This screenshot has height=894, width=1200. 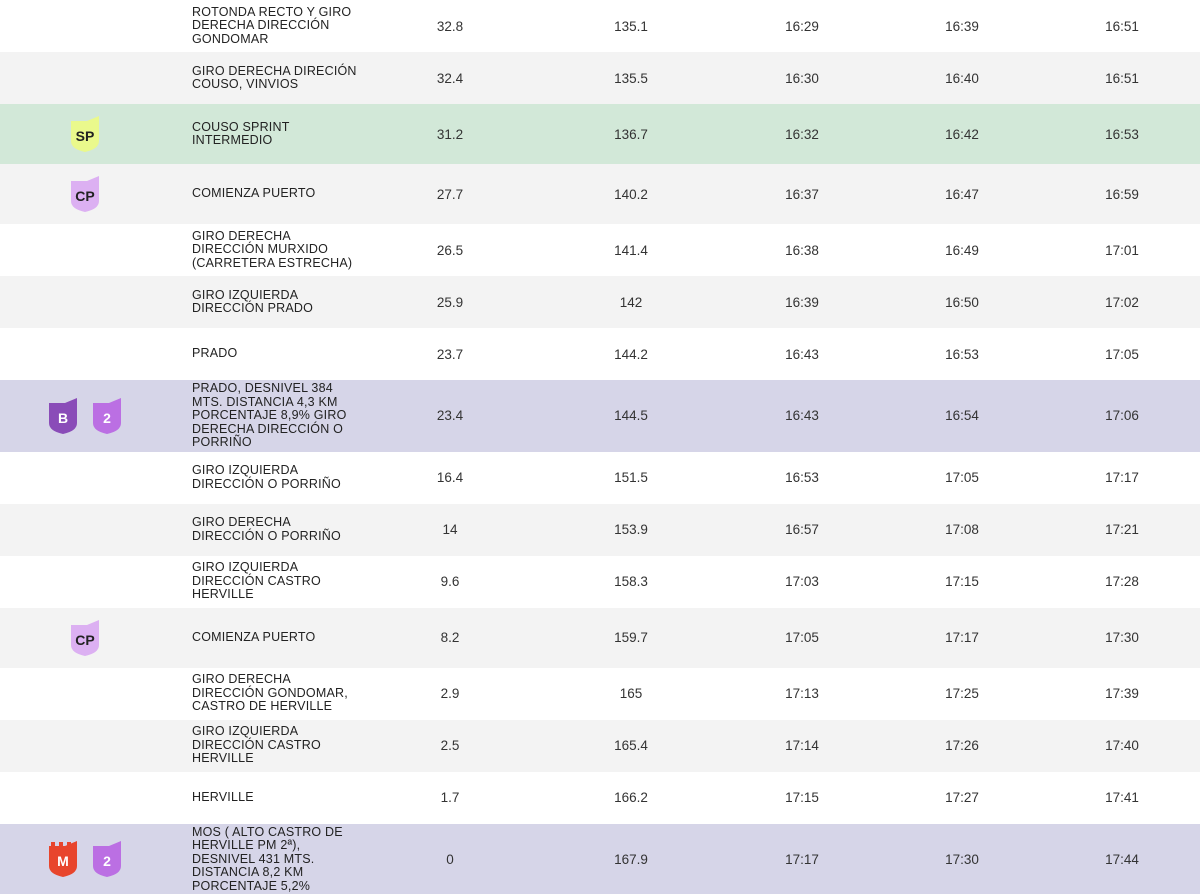 What do you see at coordinates (631, 529) in the screenshot?
I see `cell: 153.9` at bounding box center [631, 529].